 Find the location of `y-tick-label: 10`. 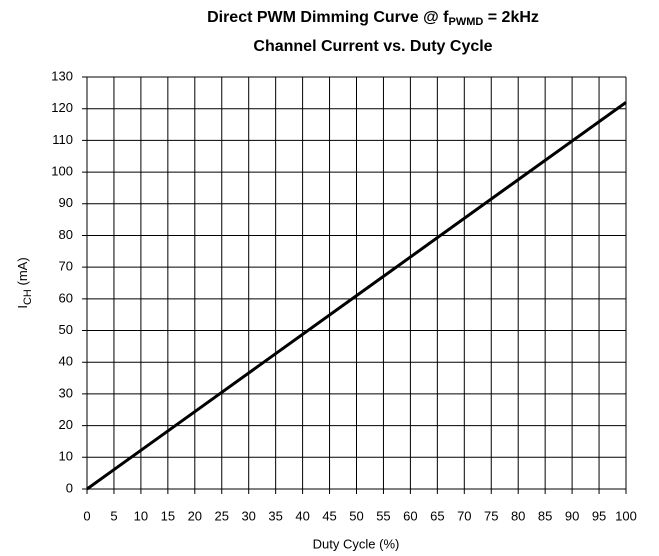

y-tick-label: 10 is located at coordinates (66, 456).